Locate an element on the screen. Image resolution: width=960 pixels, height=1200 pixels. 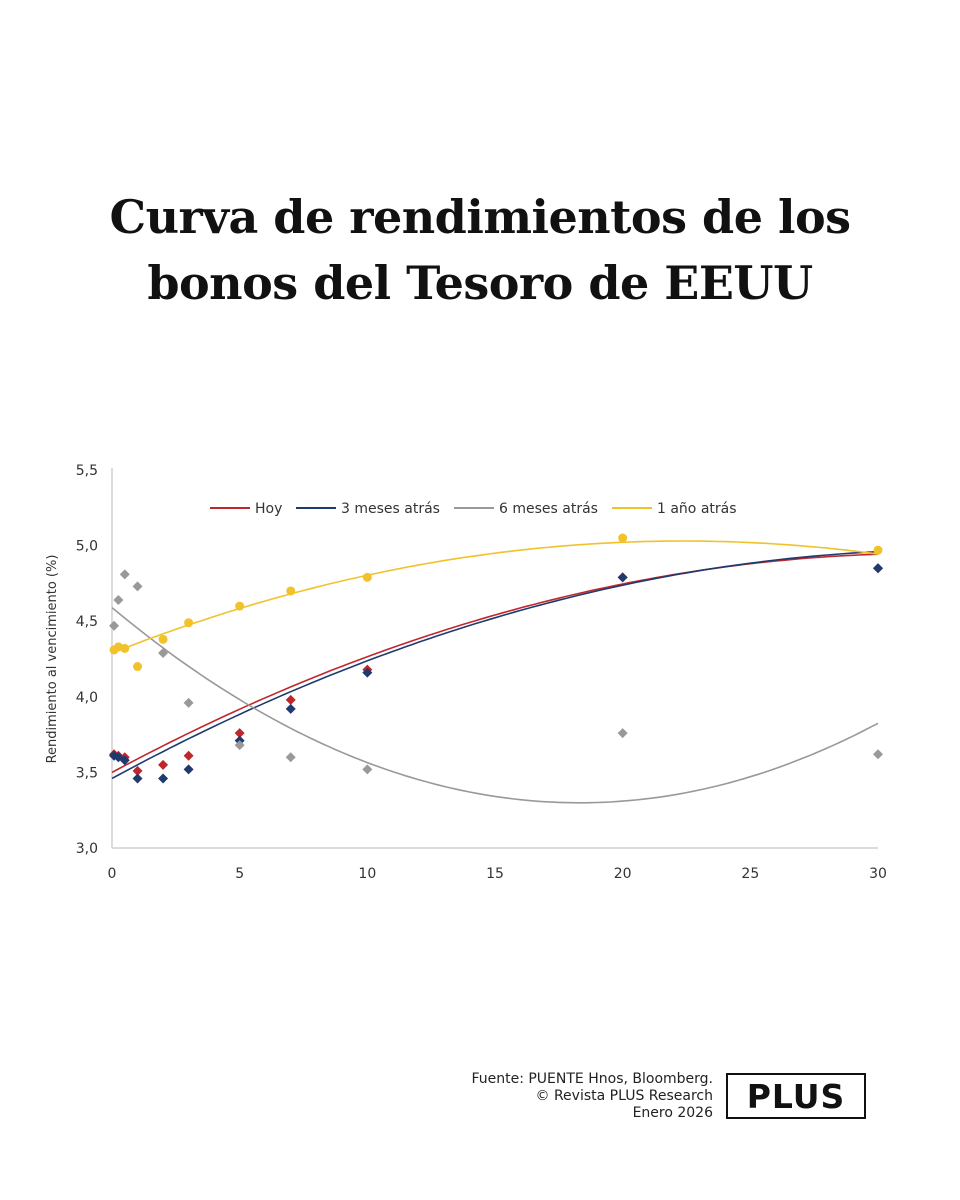
date-text: Enero 2026 is located at coordinates (672, 1113).